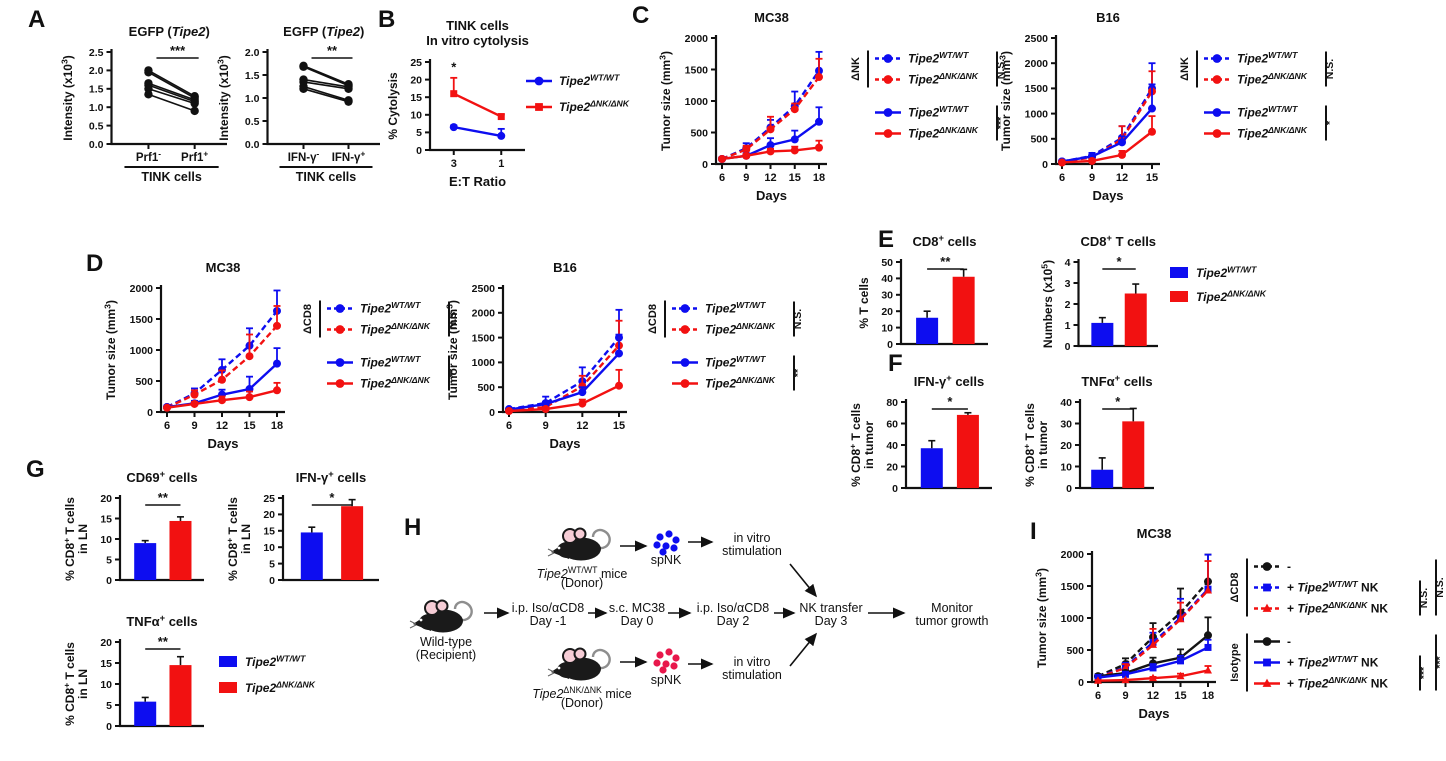 Image resolution: width=1446 pixels, height=761 pixels. What do you see at coordinates (926, 294) in the screenshot?
I see `chart-cd8-percent: CD8+ cells % T cells 0 10 20 30 40 50 **` at bounding box center [926, 294].